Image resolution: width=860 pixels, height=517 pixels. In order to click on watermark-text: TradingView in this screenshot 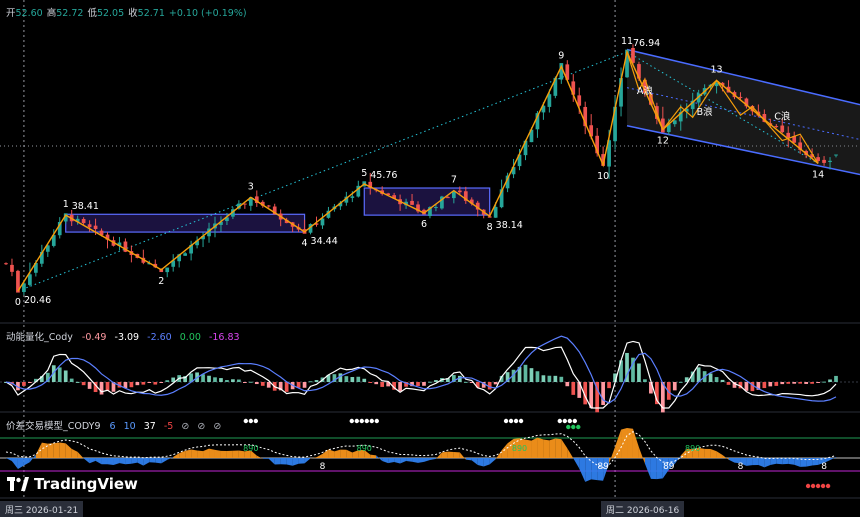, I will do `click(86, 484)`.